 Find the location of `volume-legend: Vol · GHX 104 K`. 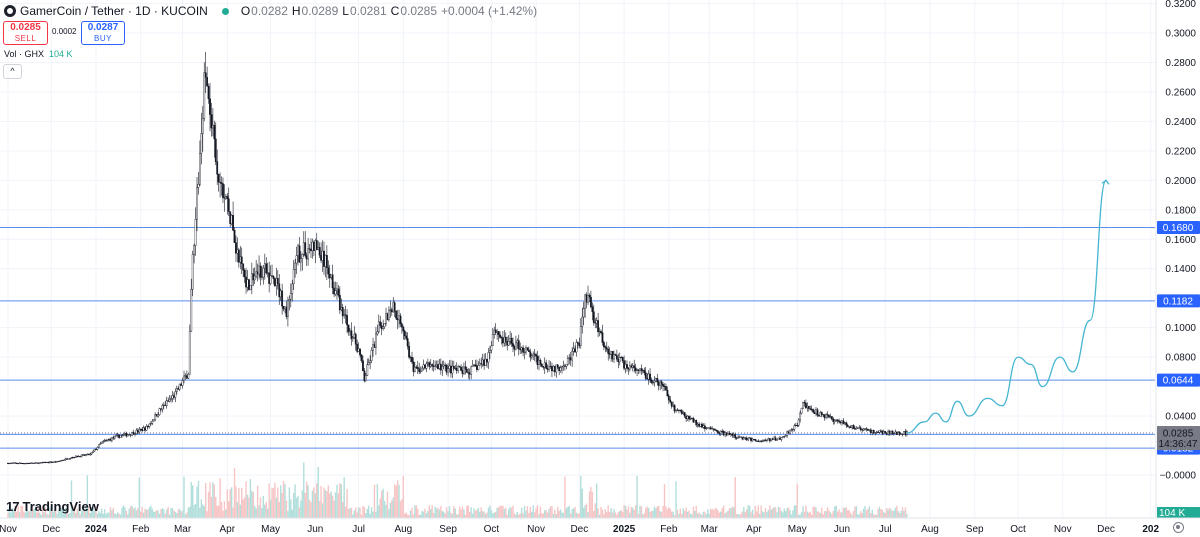

volume-legend: Vol · GHX 104 K is located at coordinates (38, 54).